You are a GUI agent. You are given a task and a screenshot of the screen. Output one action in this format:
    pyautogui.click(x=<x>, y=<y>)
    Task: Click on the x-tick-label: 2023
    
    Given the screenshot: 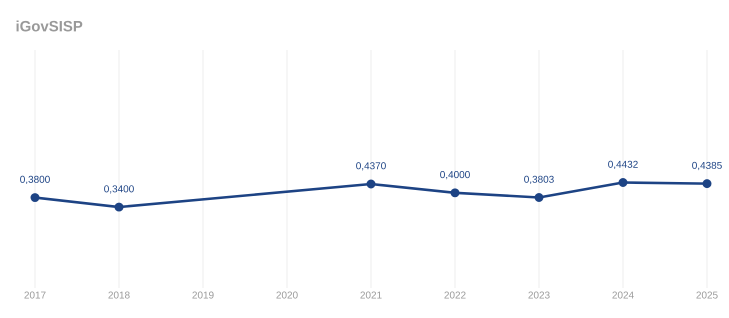 What is the action you would take?
    pyautogui.click(x=539, y=295)
    